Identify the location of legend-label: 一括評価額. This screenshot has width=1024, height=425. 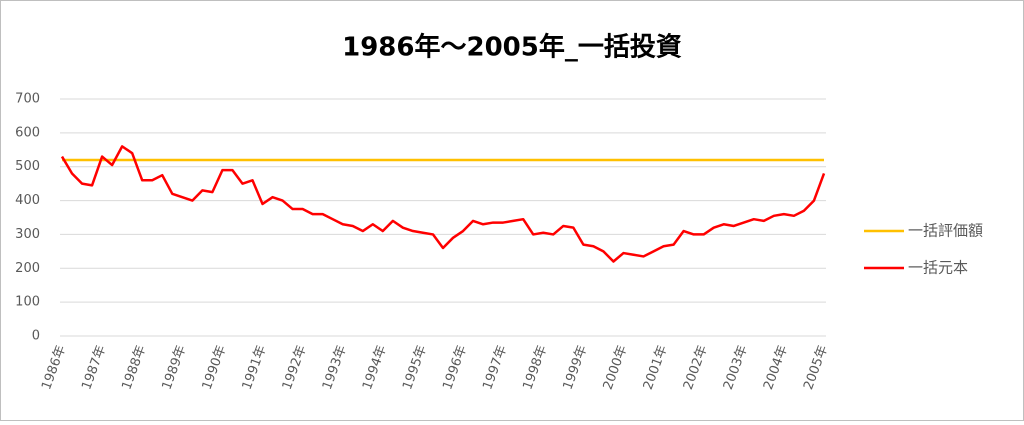
(945, 231).